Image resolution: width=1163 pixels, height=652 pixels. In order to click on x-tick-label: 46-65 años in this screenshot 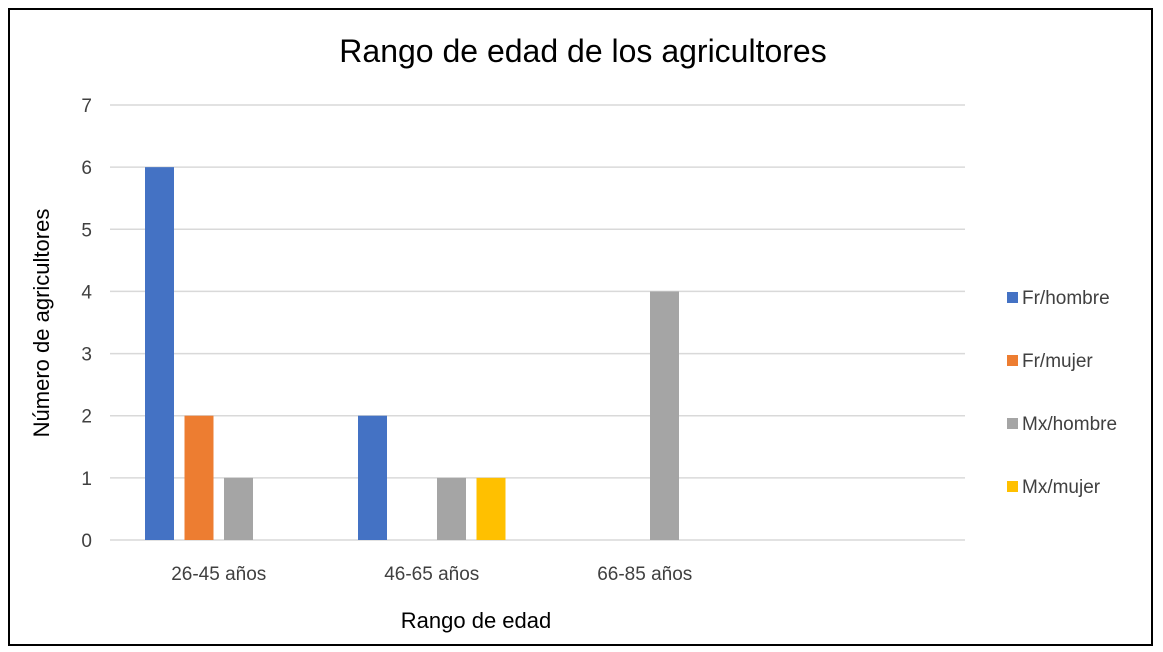, I will do `click(431, 574)`.